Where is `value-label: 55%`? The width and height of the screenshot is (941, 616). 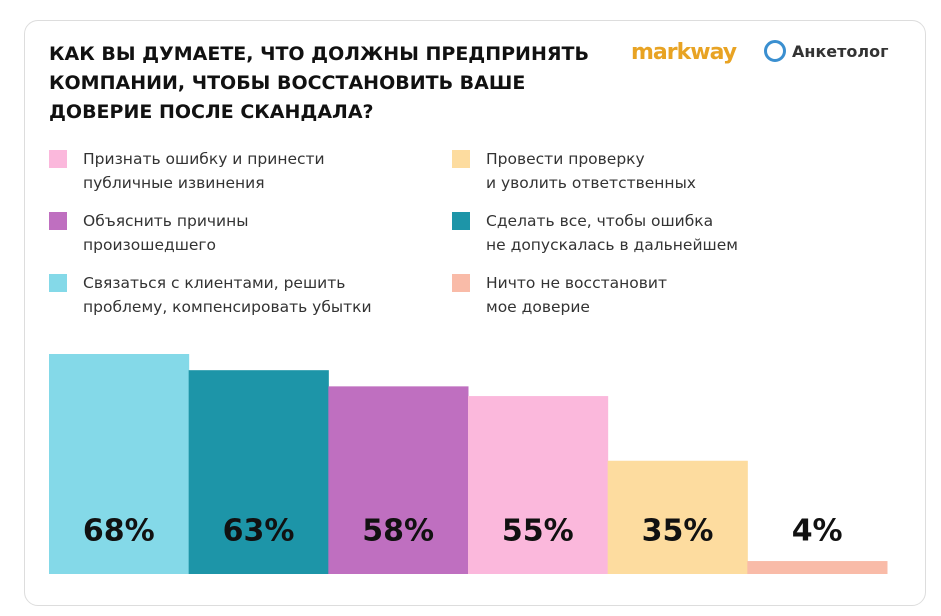 value-label: 55% is located at coordinates (538, 531).